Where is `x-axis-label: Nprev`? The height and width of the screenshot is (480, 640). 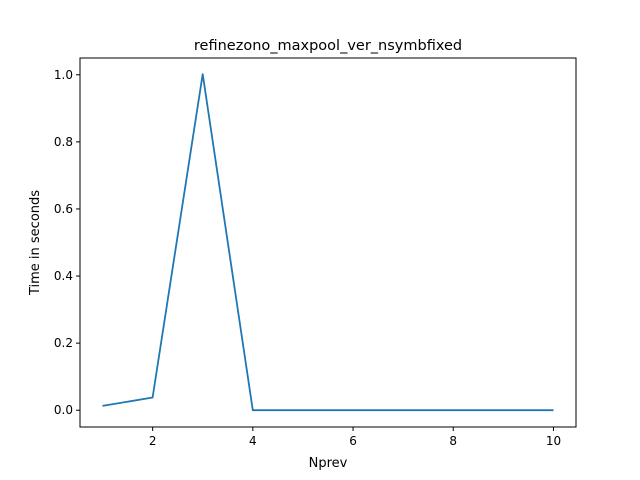
x-axis-label: Nprev is located at coordinates (328, 463).